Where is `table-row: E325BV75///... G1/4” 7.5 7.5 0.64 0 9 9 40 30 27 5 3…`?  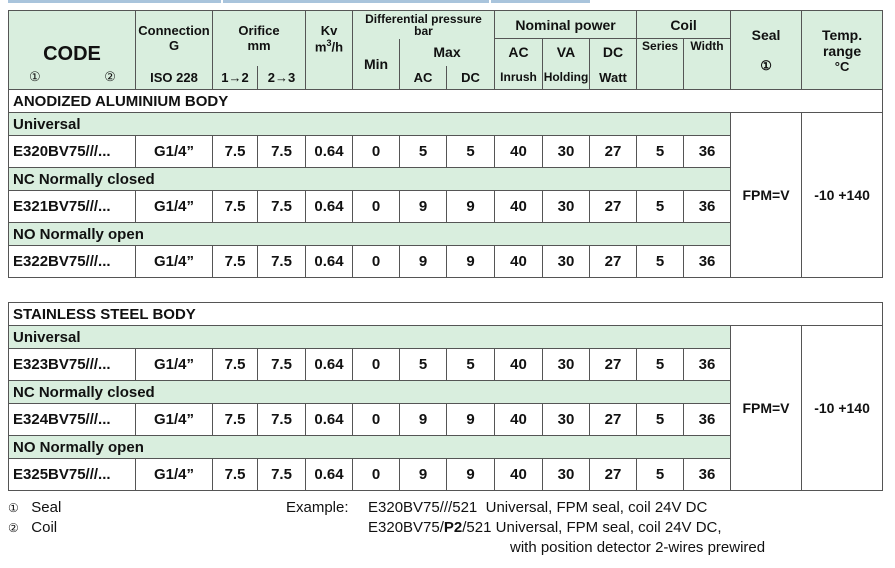 table-row: E325BV75///... G1/4” 7.5 7.5 0.64 0 9 9 40 30 27 5 3… is located at coordinates (445, 474).